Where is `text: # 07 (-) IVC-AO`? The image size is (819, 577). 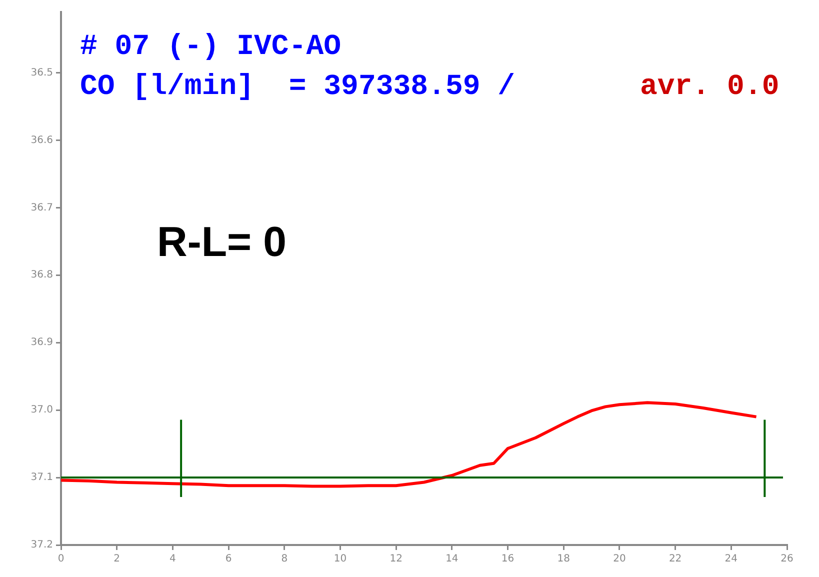 text: # 07 (-) IVC-AO is located at coordinates (211, 46).